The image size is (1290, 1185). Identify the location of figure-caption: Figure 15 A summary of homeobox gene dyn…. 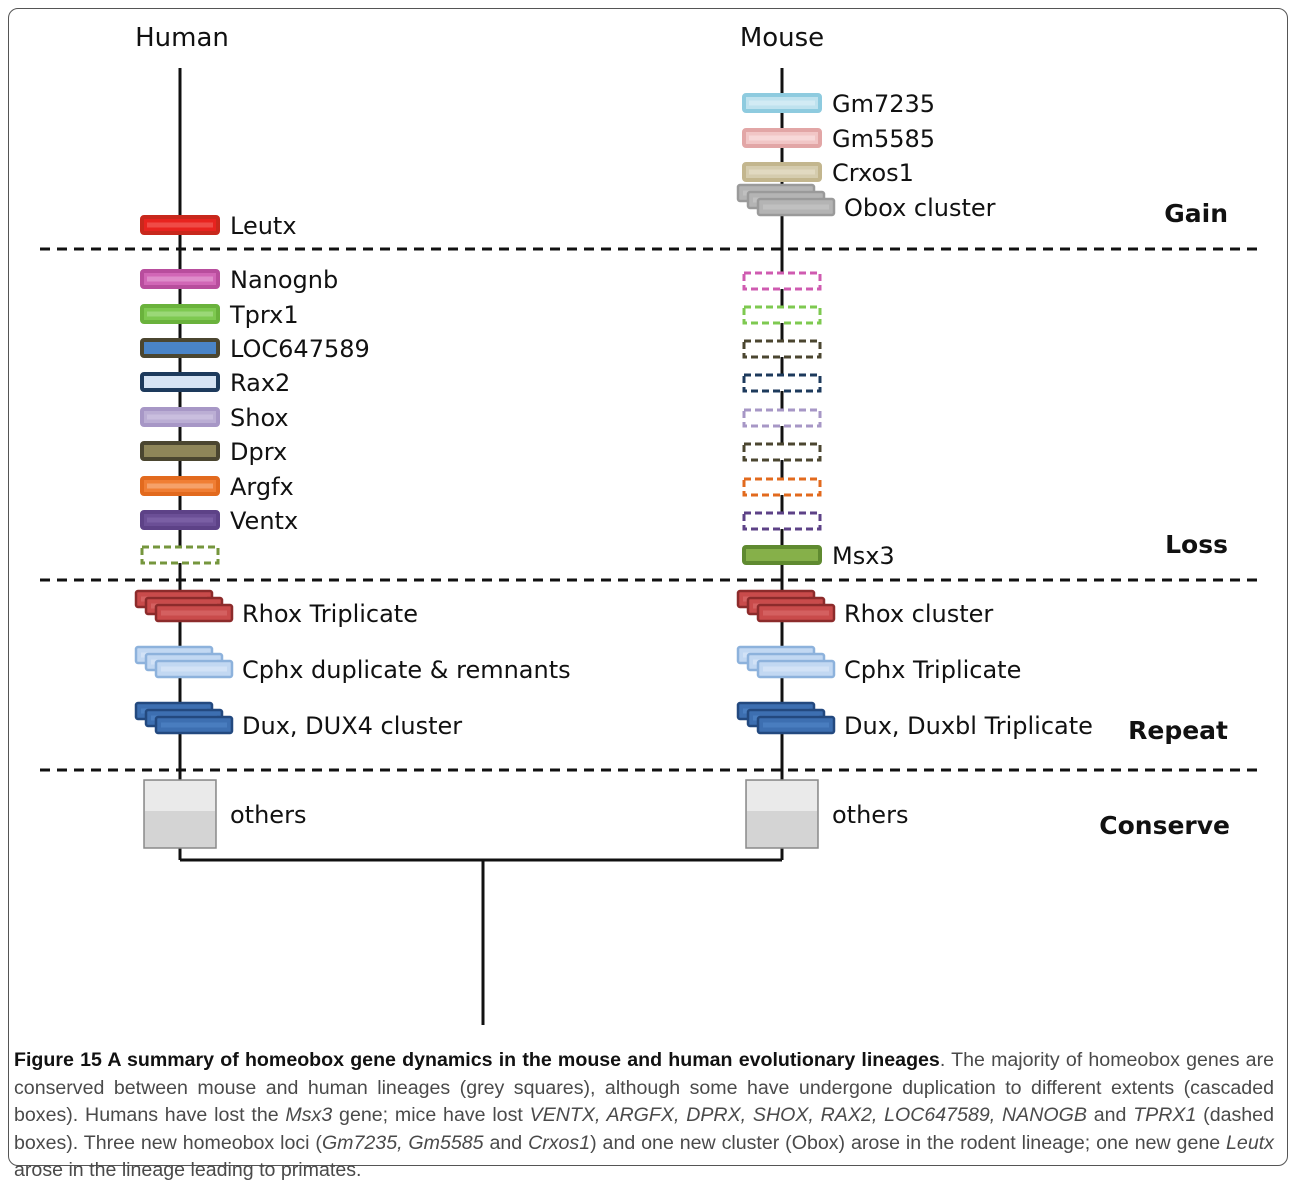
(644, 1116).